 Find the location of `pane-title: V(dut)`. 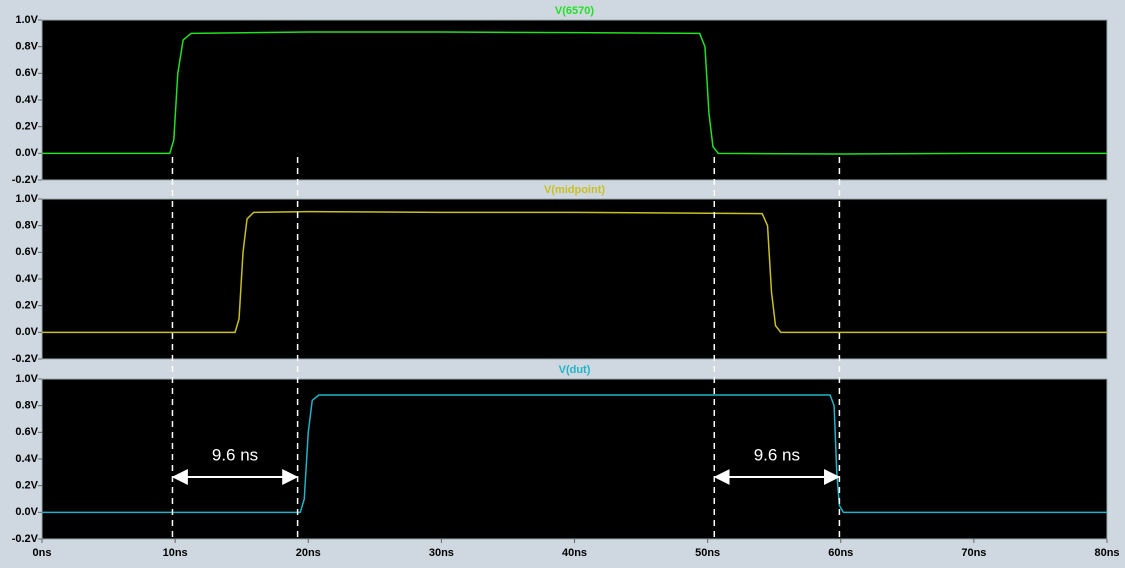

pane-title: V(dut) is located at coordinates (575, 370).